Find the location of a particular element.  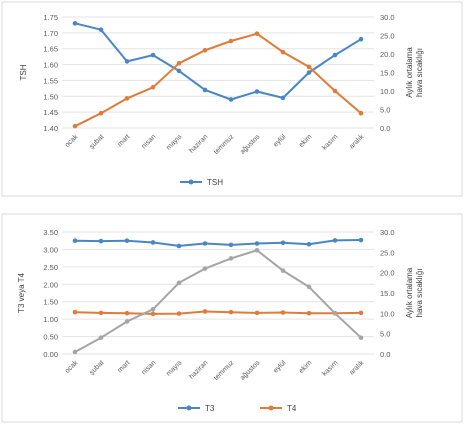

y-tick-label: 1.40 is located at coordinates (50, 128).